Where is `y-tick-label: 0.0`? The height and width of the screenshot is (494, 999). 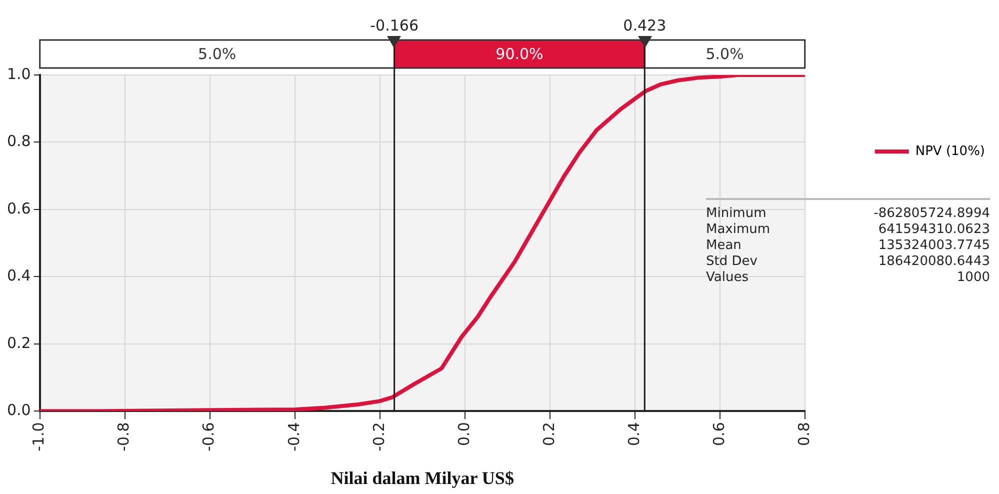 y-tick-label: 0.0 is located at coordinates (18, 410).